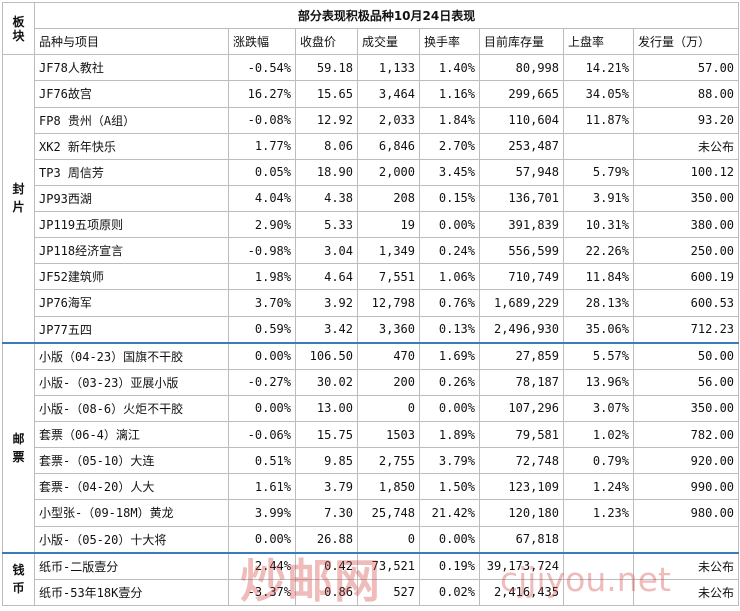 This screenshot has width=740, height=611. What do you see at coordinates (262, 224) in the screenshot?
I see `cell-change: 2.90%` at bounding box center [262, 224].